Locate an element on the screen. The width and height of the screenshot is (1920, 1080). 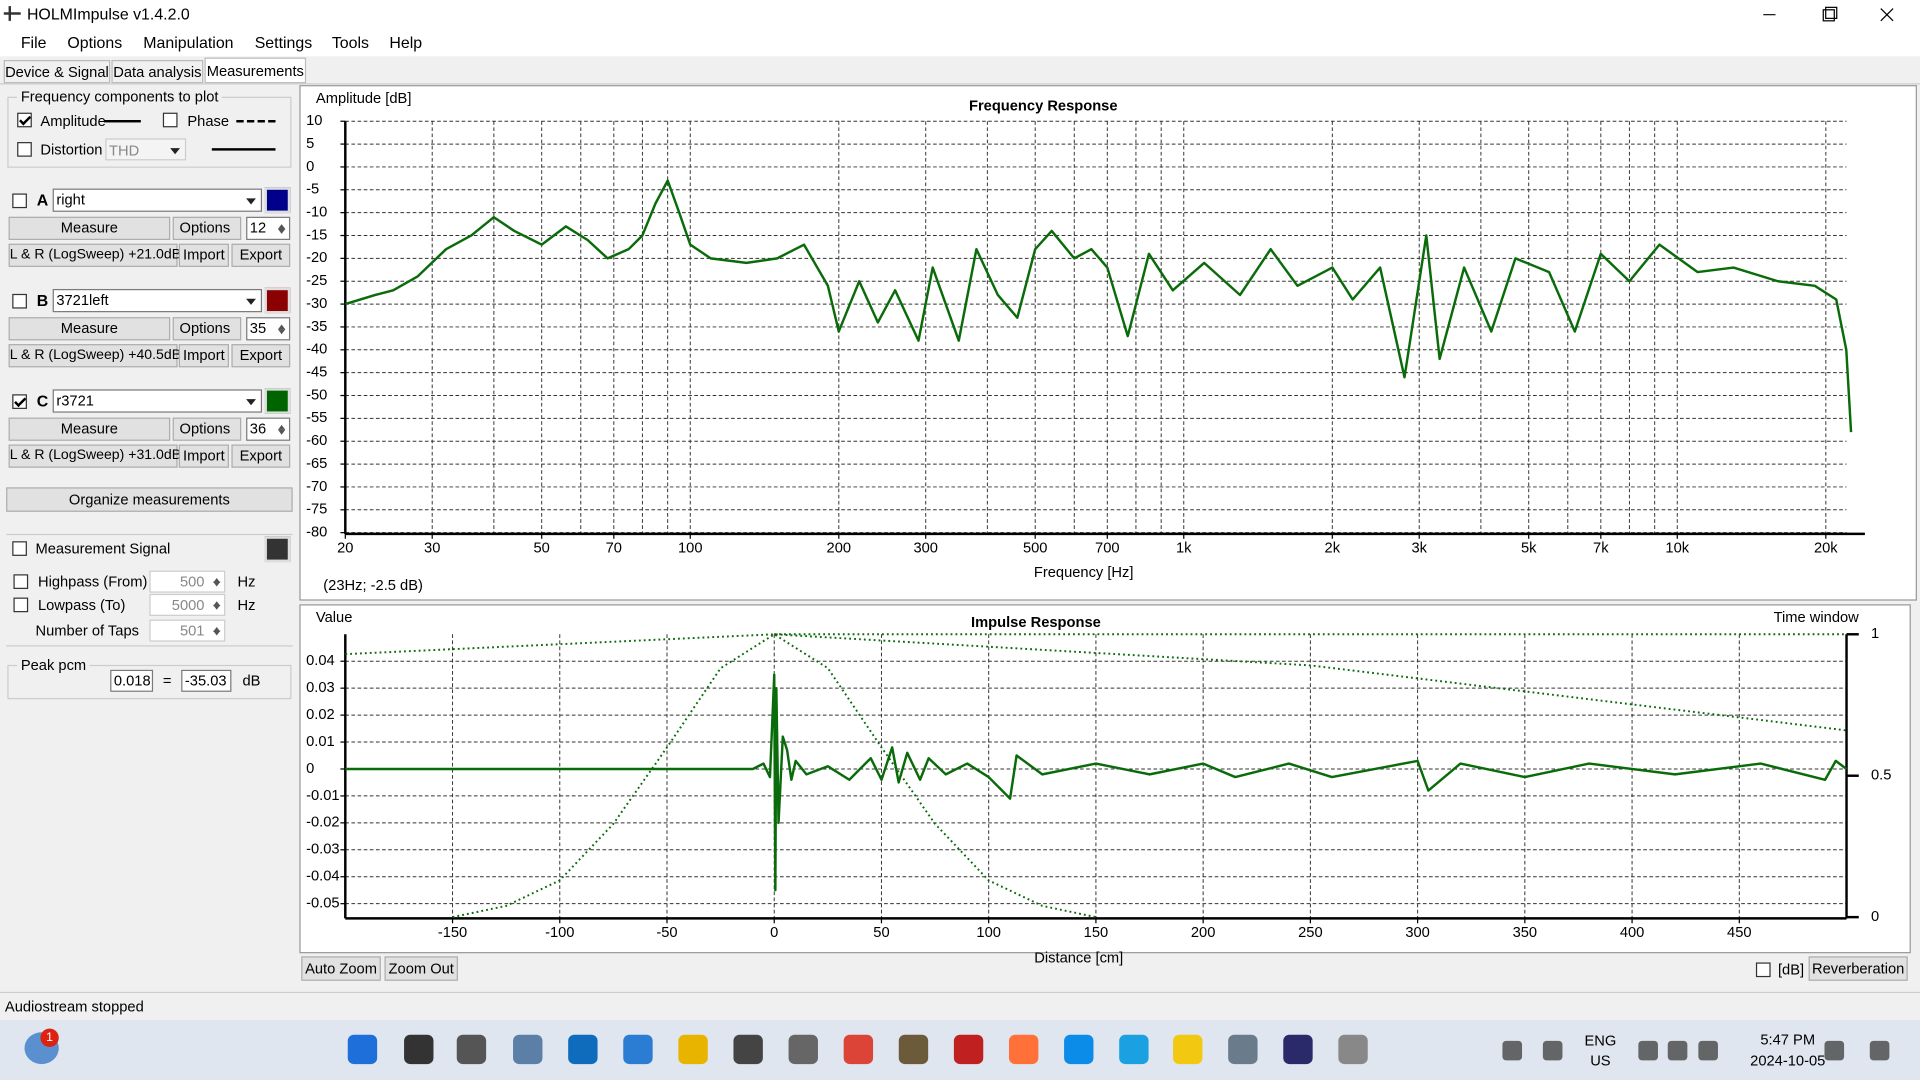
spin-box: 35 is located at coordinates (268, 329).